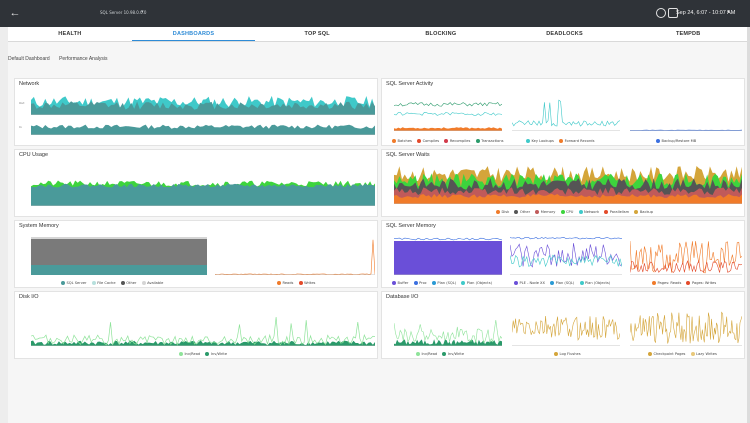  I want to click on chart-legend: SQL Server File Cache Other Available, so click(110, 283).